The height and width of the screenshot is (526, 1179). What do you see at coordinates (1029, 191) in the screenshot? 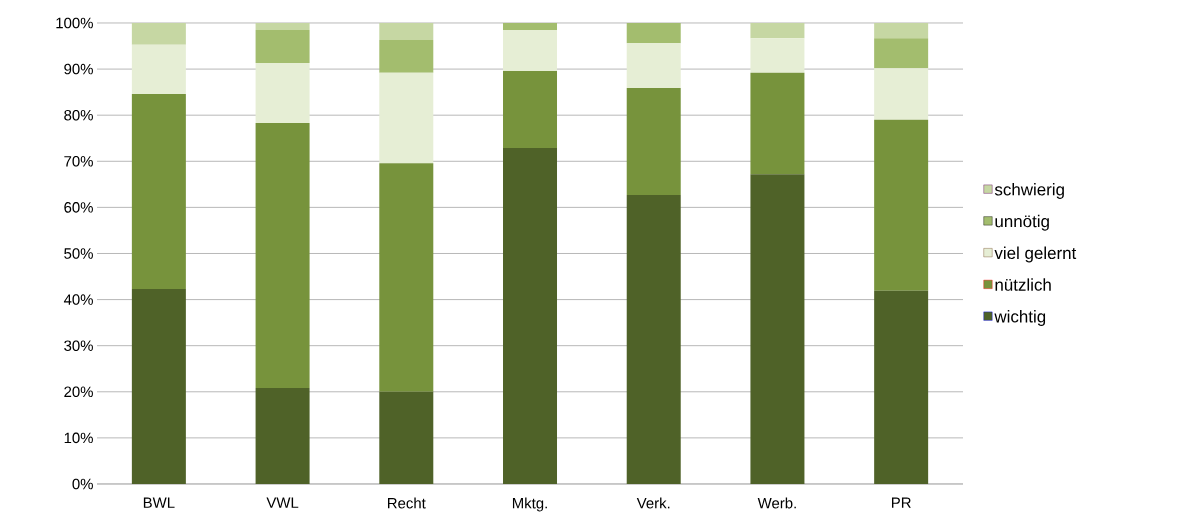
I see `legend-label: schwierig` at bounding box center [1029, 191].